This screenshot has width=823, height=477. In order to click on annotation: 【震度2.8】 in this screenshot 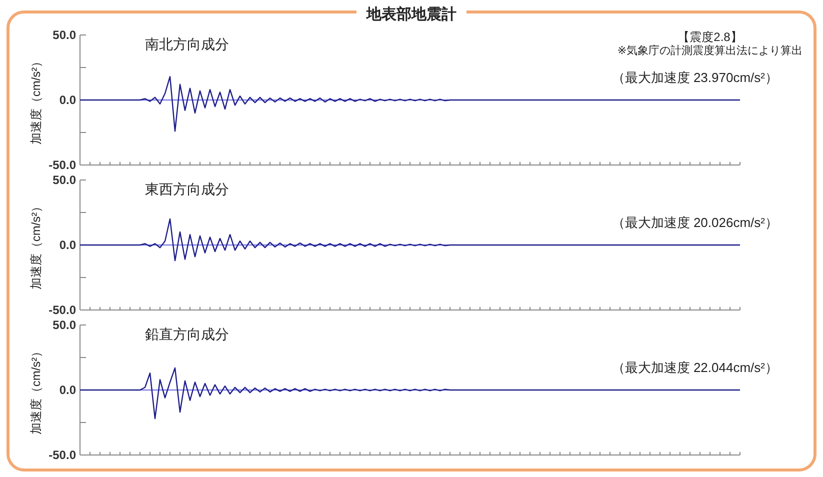, I will do `click(710, 37)`.